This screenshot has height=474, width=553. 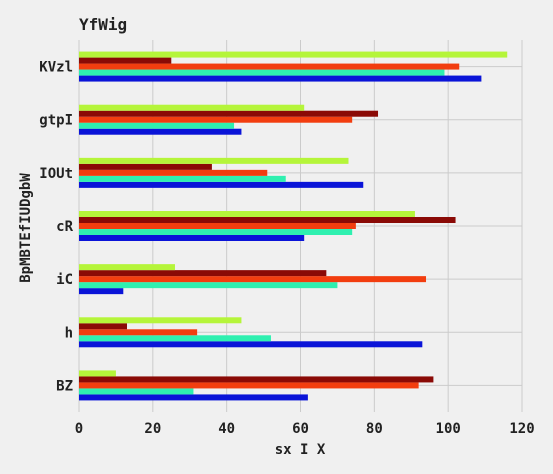 I want to click on y-tick-label: iC, so click(x=64, y=280).